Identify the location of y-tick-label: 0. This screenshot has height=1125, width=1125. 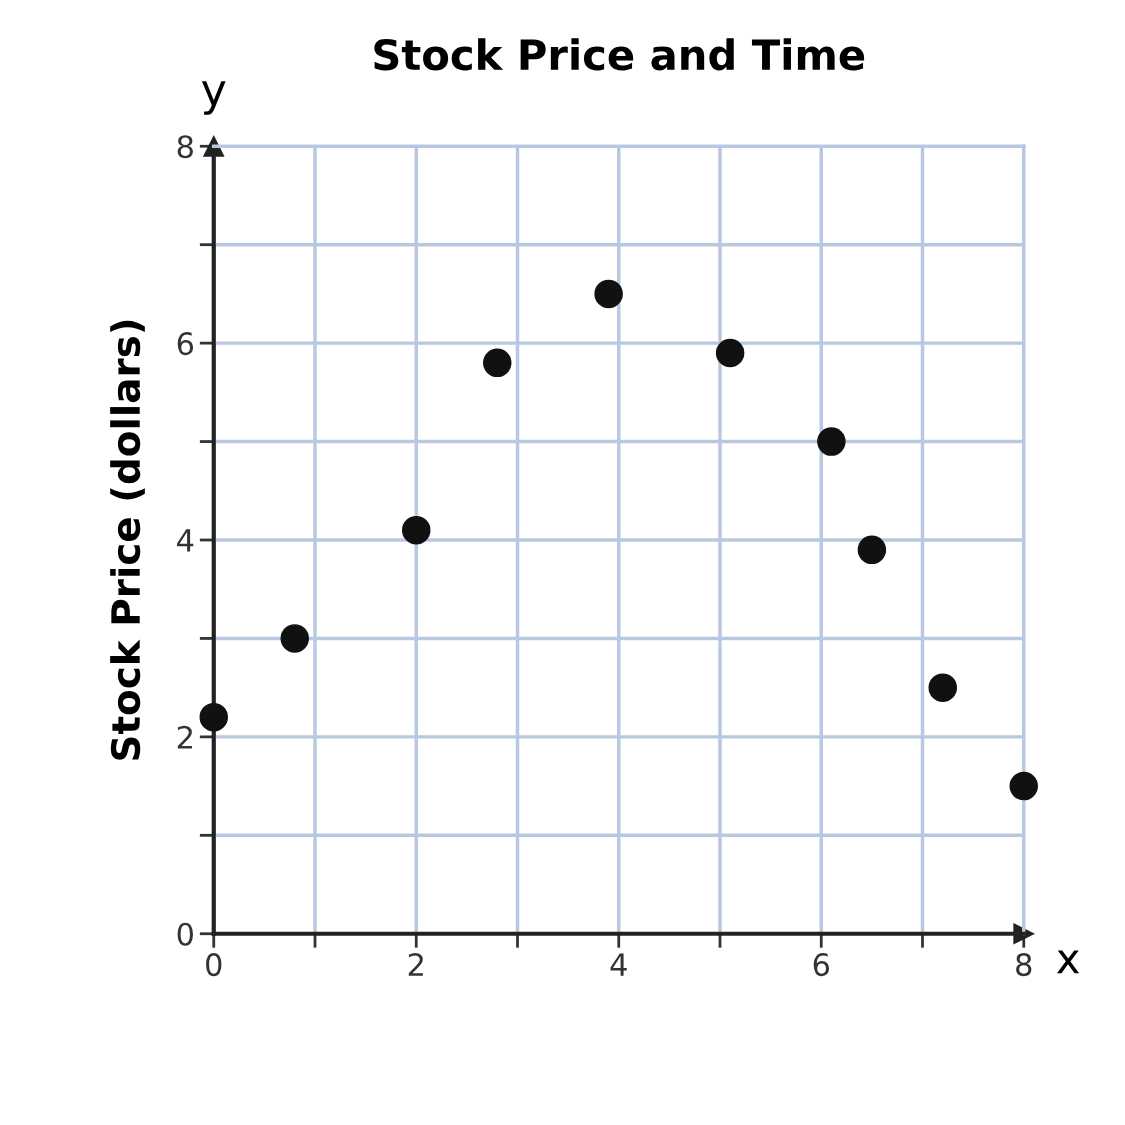
(185, 934).